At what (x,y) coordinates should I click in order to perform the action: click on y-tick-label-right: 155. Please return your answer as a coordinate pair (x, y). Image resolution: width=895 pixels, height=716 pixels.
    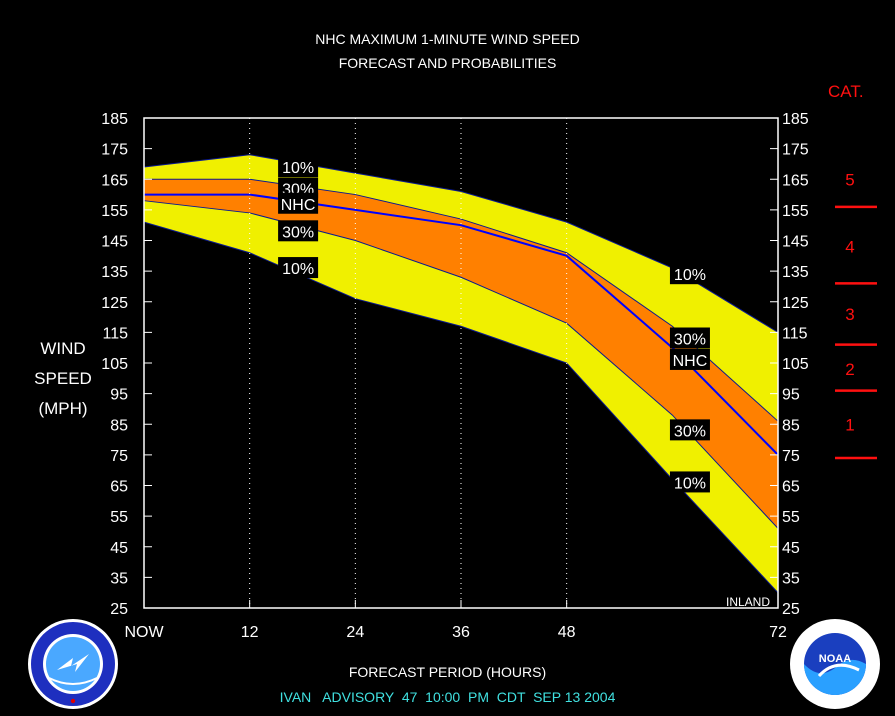
    Looking at the image, I should click on (795, 211).